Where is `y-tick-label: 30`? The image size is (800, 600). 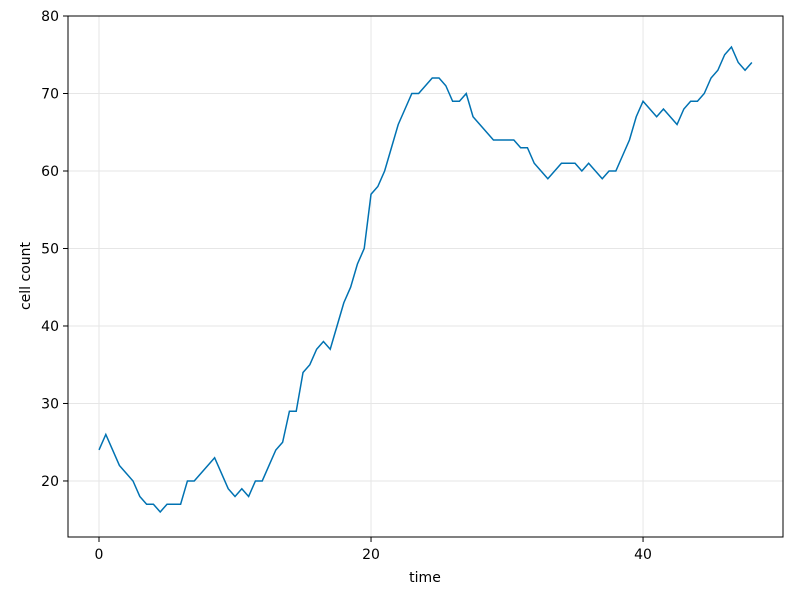 y-tick-label: 30 is located at coordinates (50, 404).